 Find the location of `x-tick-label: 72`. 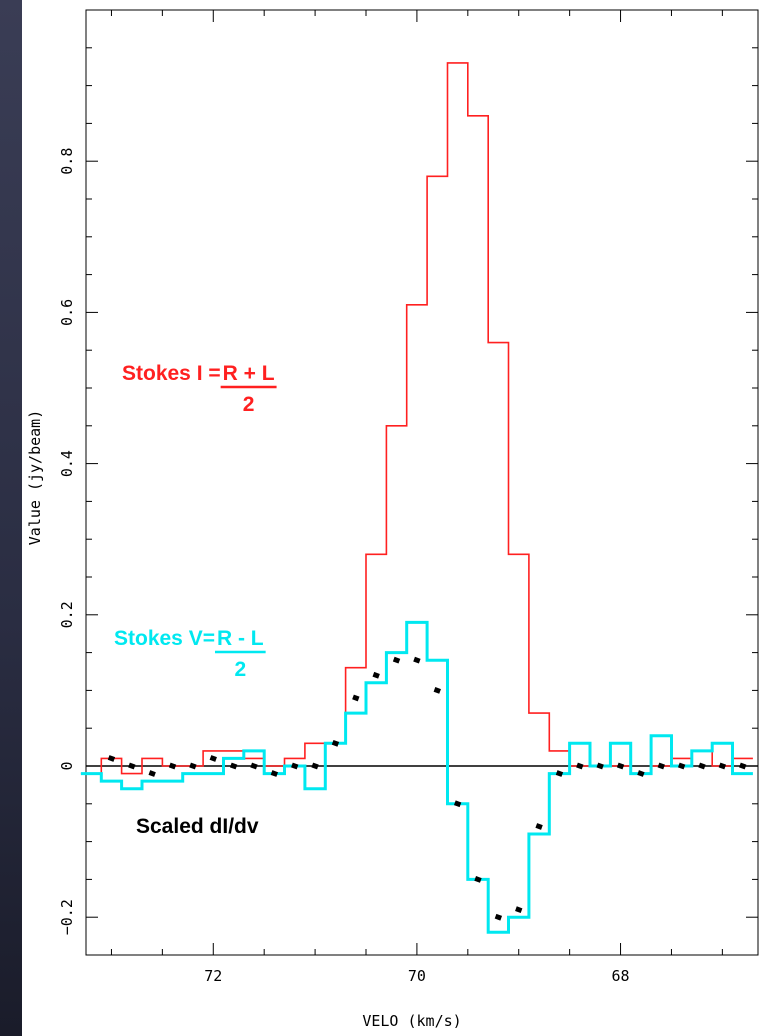

x-tick-label: 72 is located at coordinates (213, 976).